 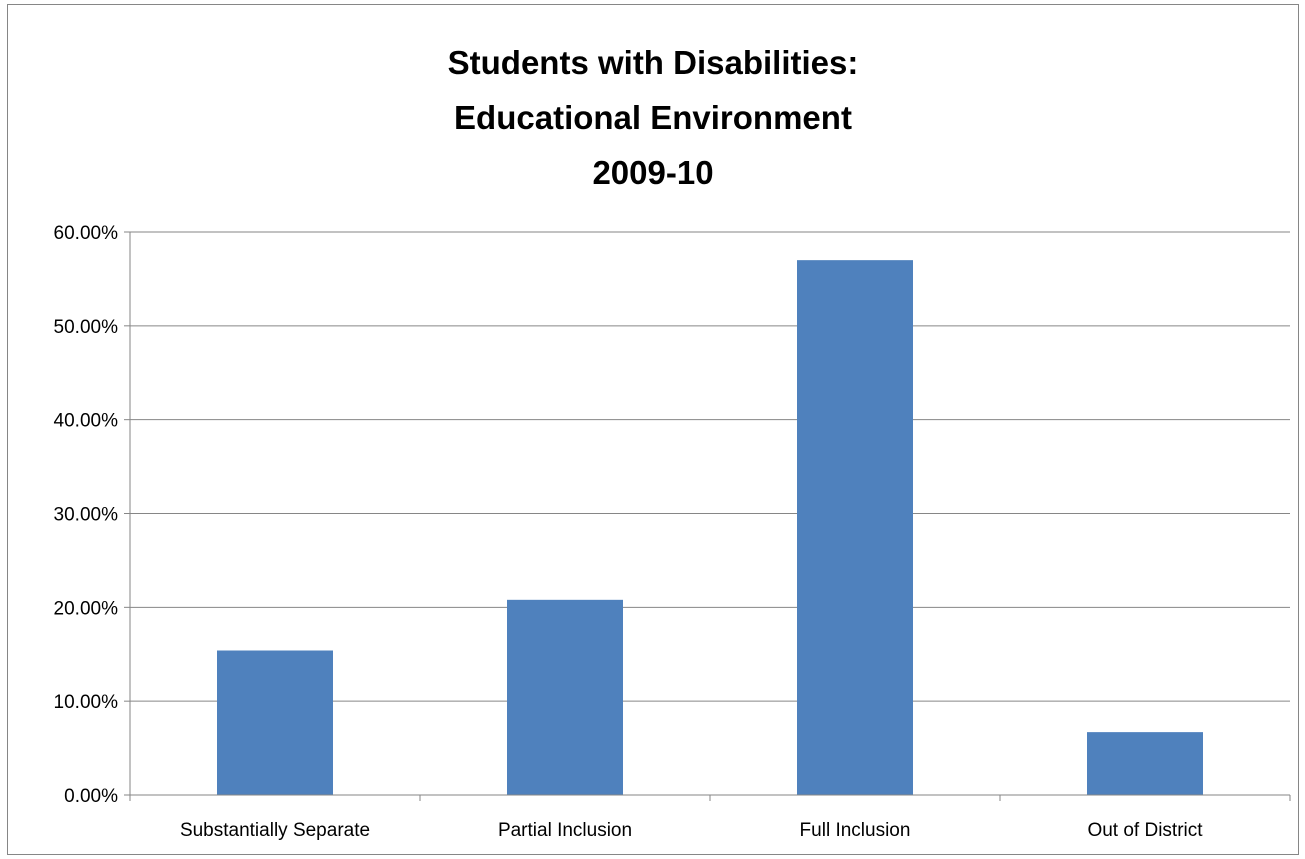 What do you see at coordinates (855, 830) in the screenshot?
I see `x-tick-label: Full Inclusion` at bounding box center [855, 830].